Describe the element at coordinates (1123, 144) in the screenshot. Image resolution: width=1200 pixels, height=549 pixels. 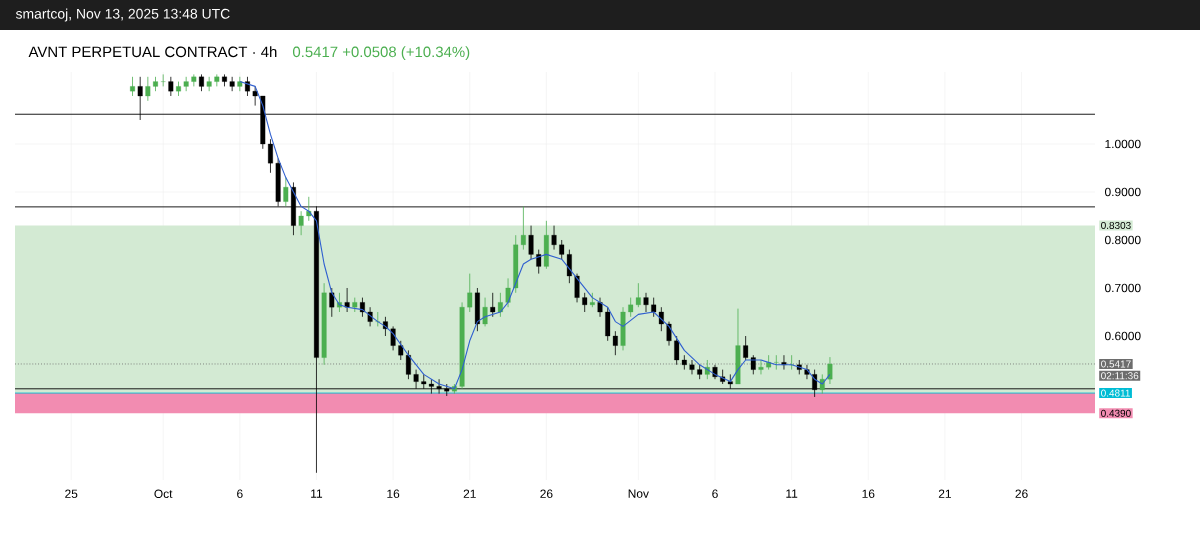
I see `y-tick-label: 1.0000` at that location.